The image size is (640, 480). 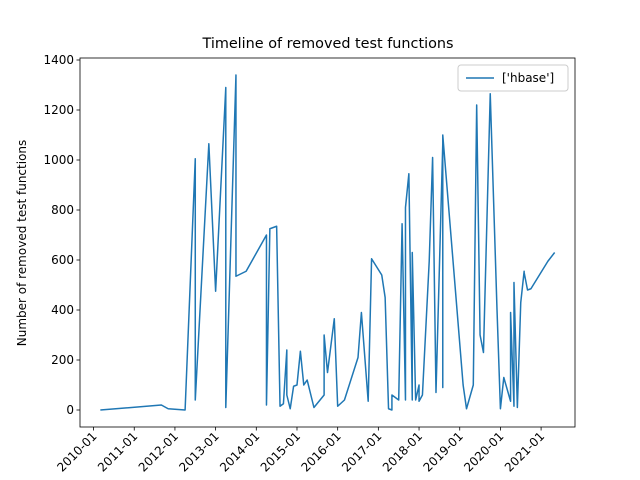 What do you see at coordinates (62, 260) in the screenshot?
I see `y-tick-label: 600` at bounding box center [62, 260].